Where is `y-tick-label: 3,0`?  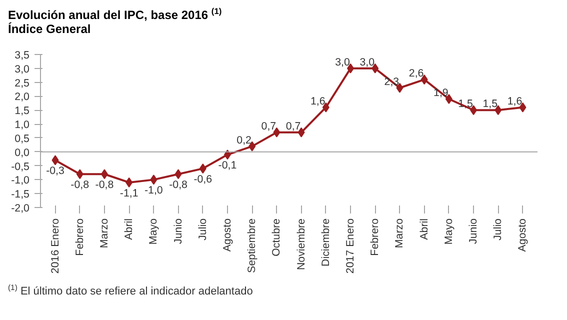 y-tick-label: 3,0 is located at coordinates (22, 69).